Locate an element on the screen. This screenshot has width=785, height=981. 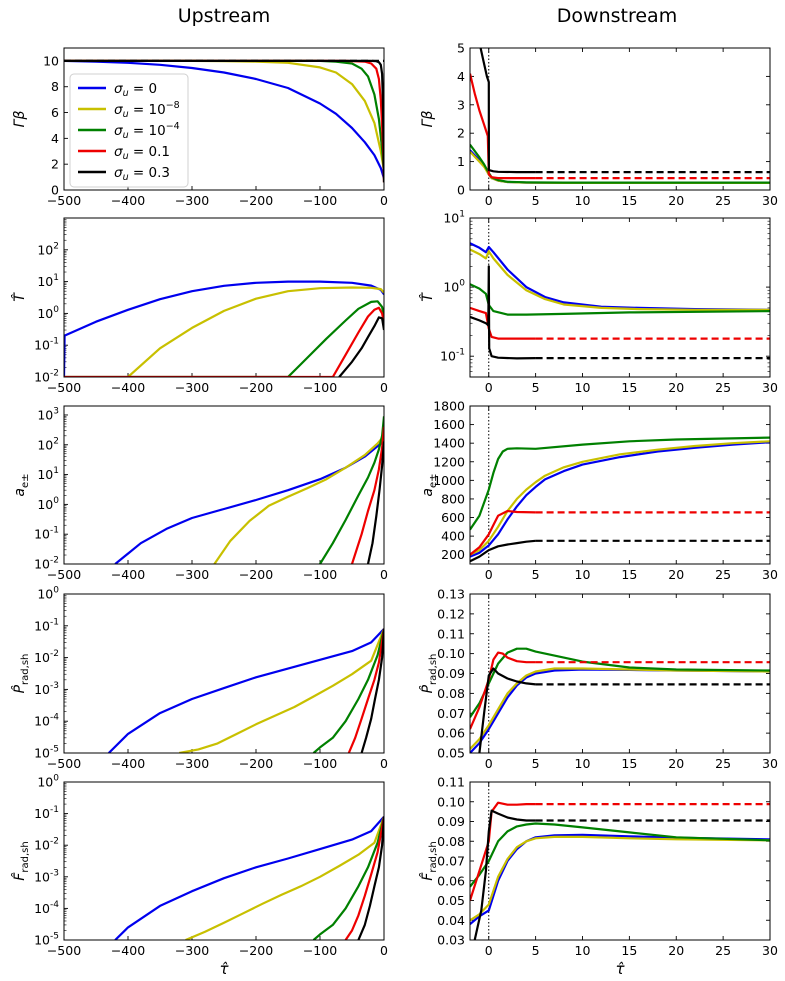
y-tick-label: 0.09 is located at coordinates (451, 821).